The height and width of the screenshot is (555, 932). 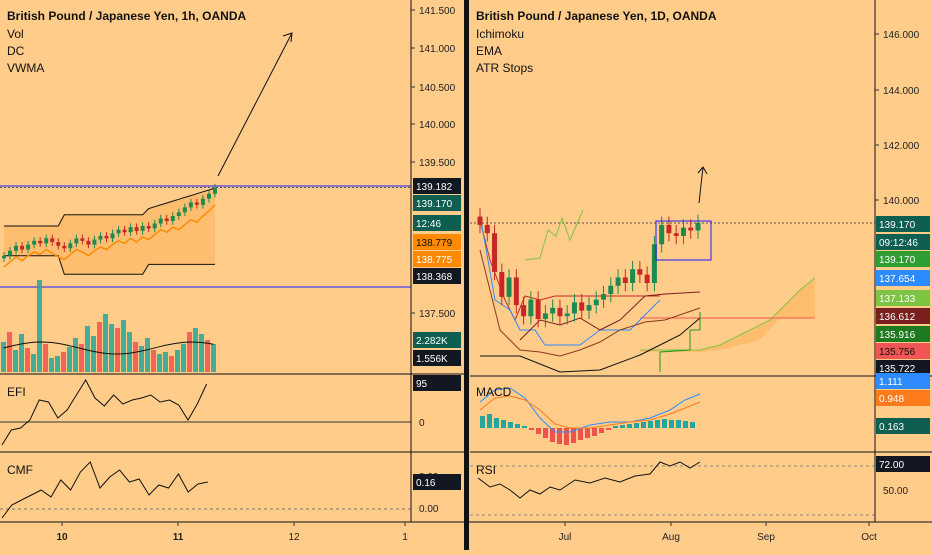 I want to click on right-rsi-label: RSI, so click(x=486, y=470).